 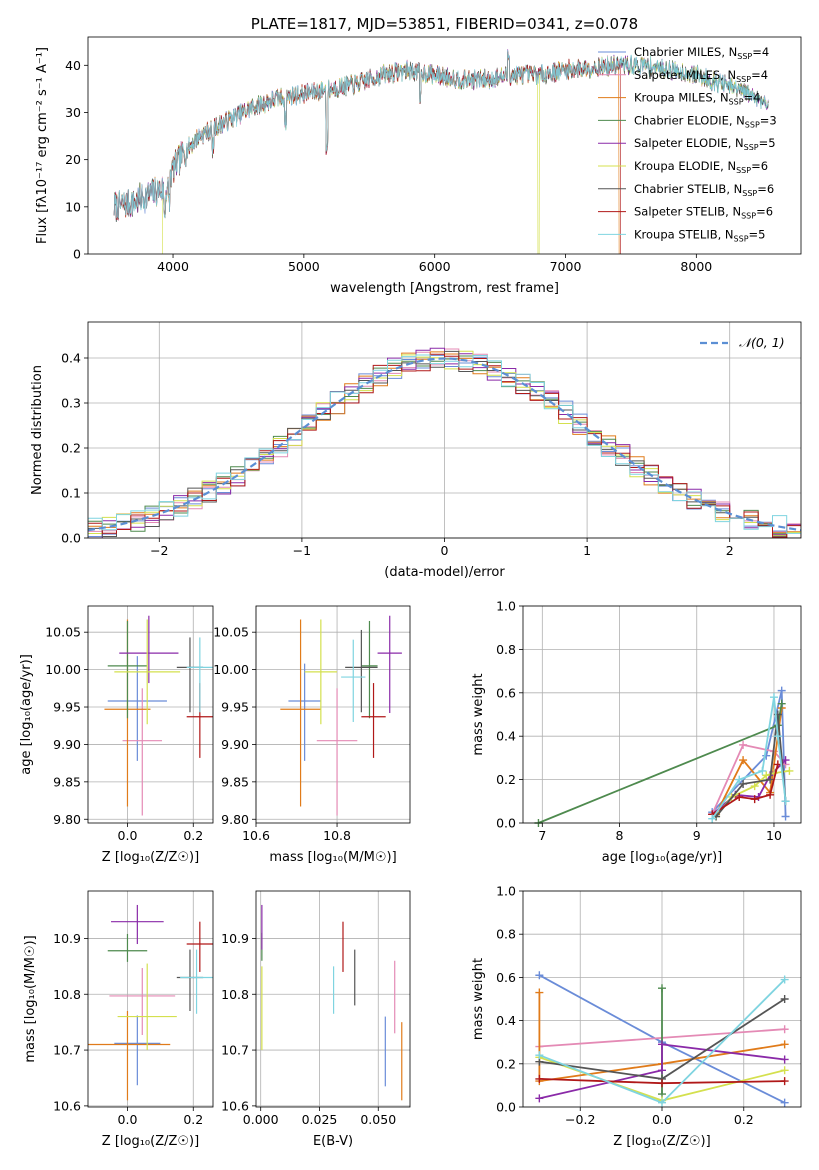 I want to click on y-tick-label: 10.9, so click(x=67, y=938).